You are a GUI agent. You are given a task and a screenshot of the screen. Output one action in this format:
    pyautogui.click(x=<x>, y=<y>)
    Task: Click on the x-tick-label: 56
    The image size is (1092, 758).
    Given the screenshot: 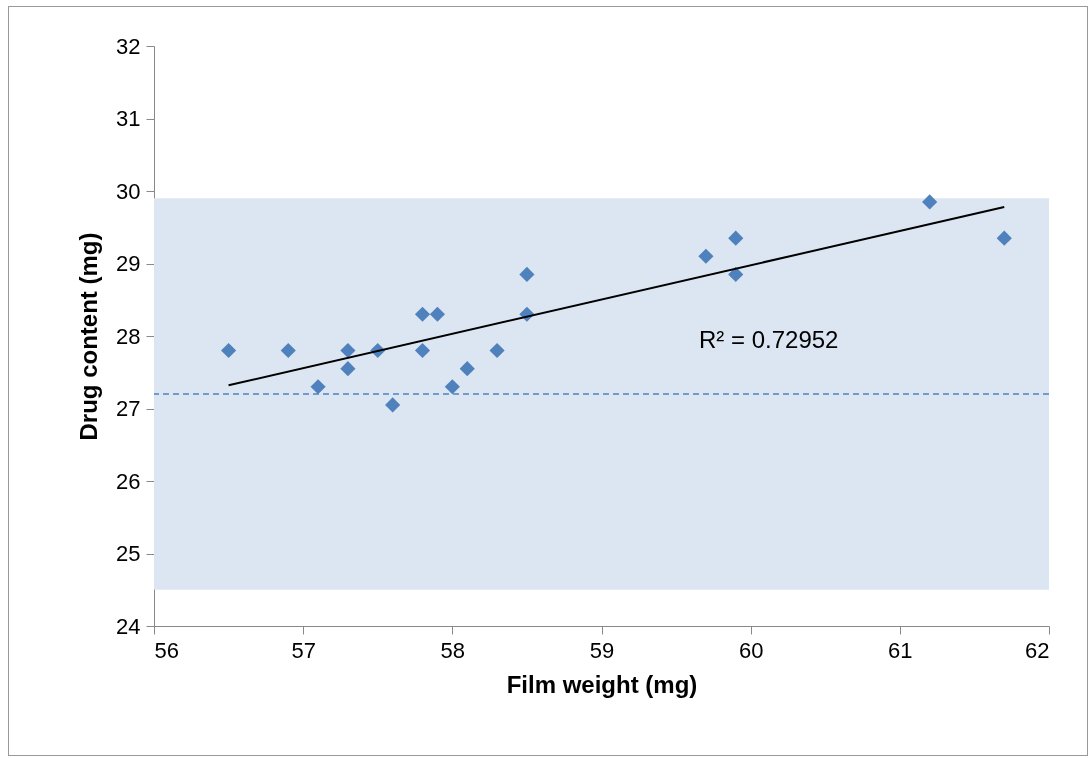 What is the action you would take?
    pyautogui.click(x=166, y=650)
    